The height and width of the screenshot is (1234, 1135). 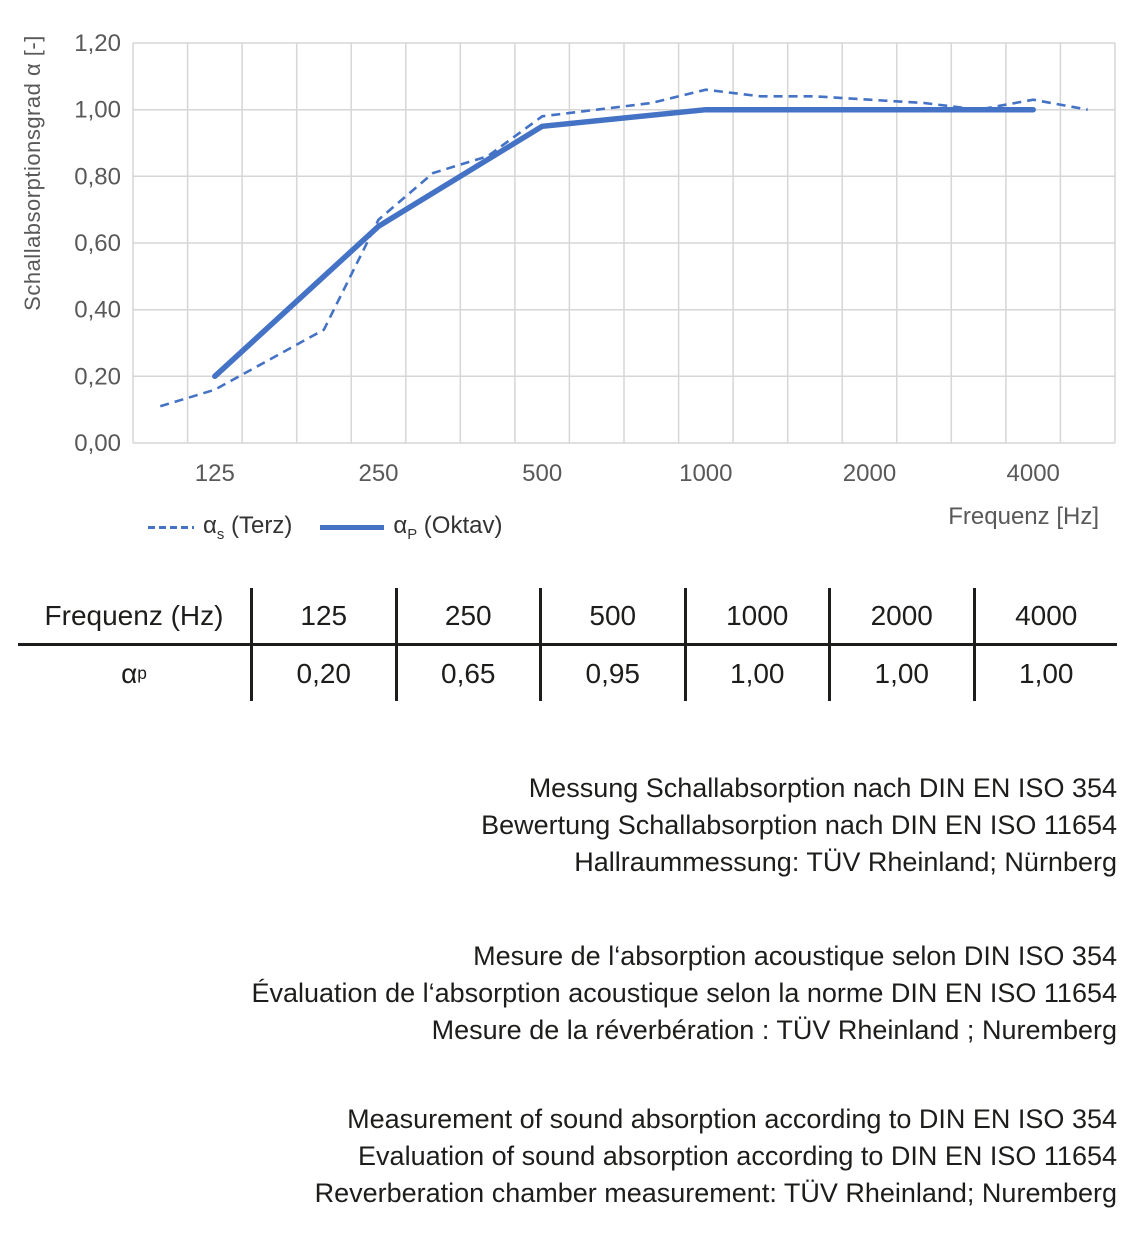 I want to click on table-alpha-p-250: 0,65, so click(x=467, y=673).